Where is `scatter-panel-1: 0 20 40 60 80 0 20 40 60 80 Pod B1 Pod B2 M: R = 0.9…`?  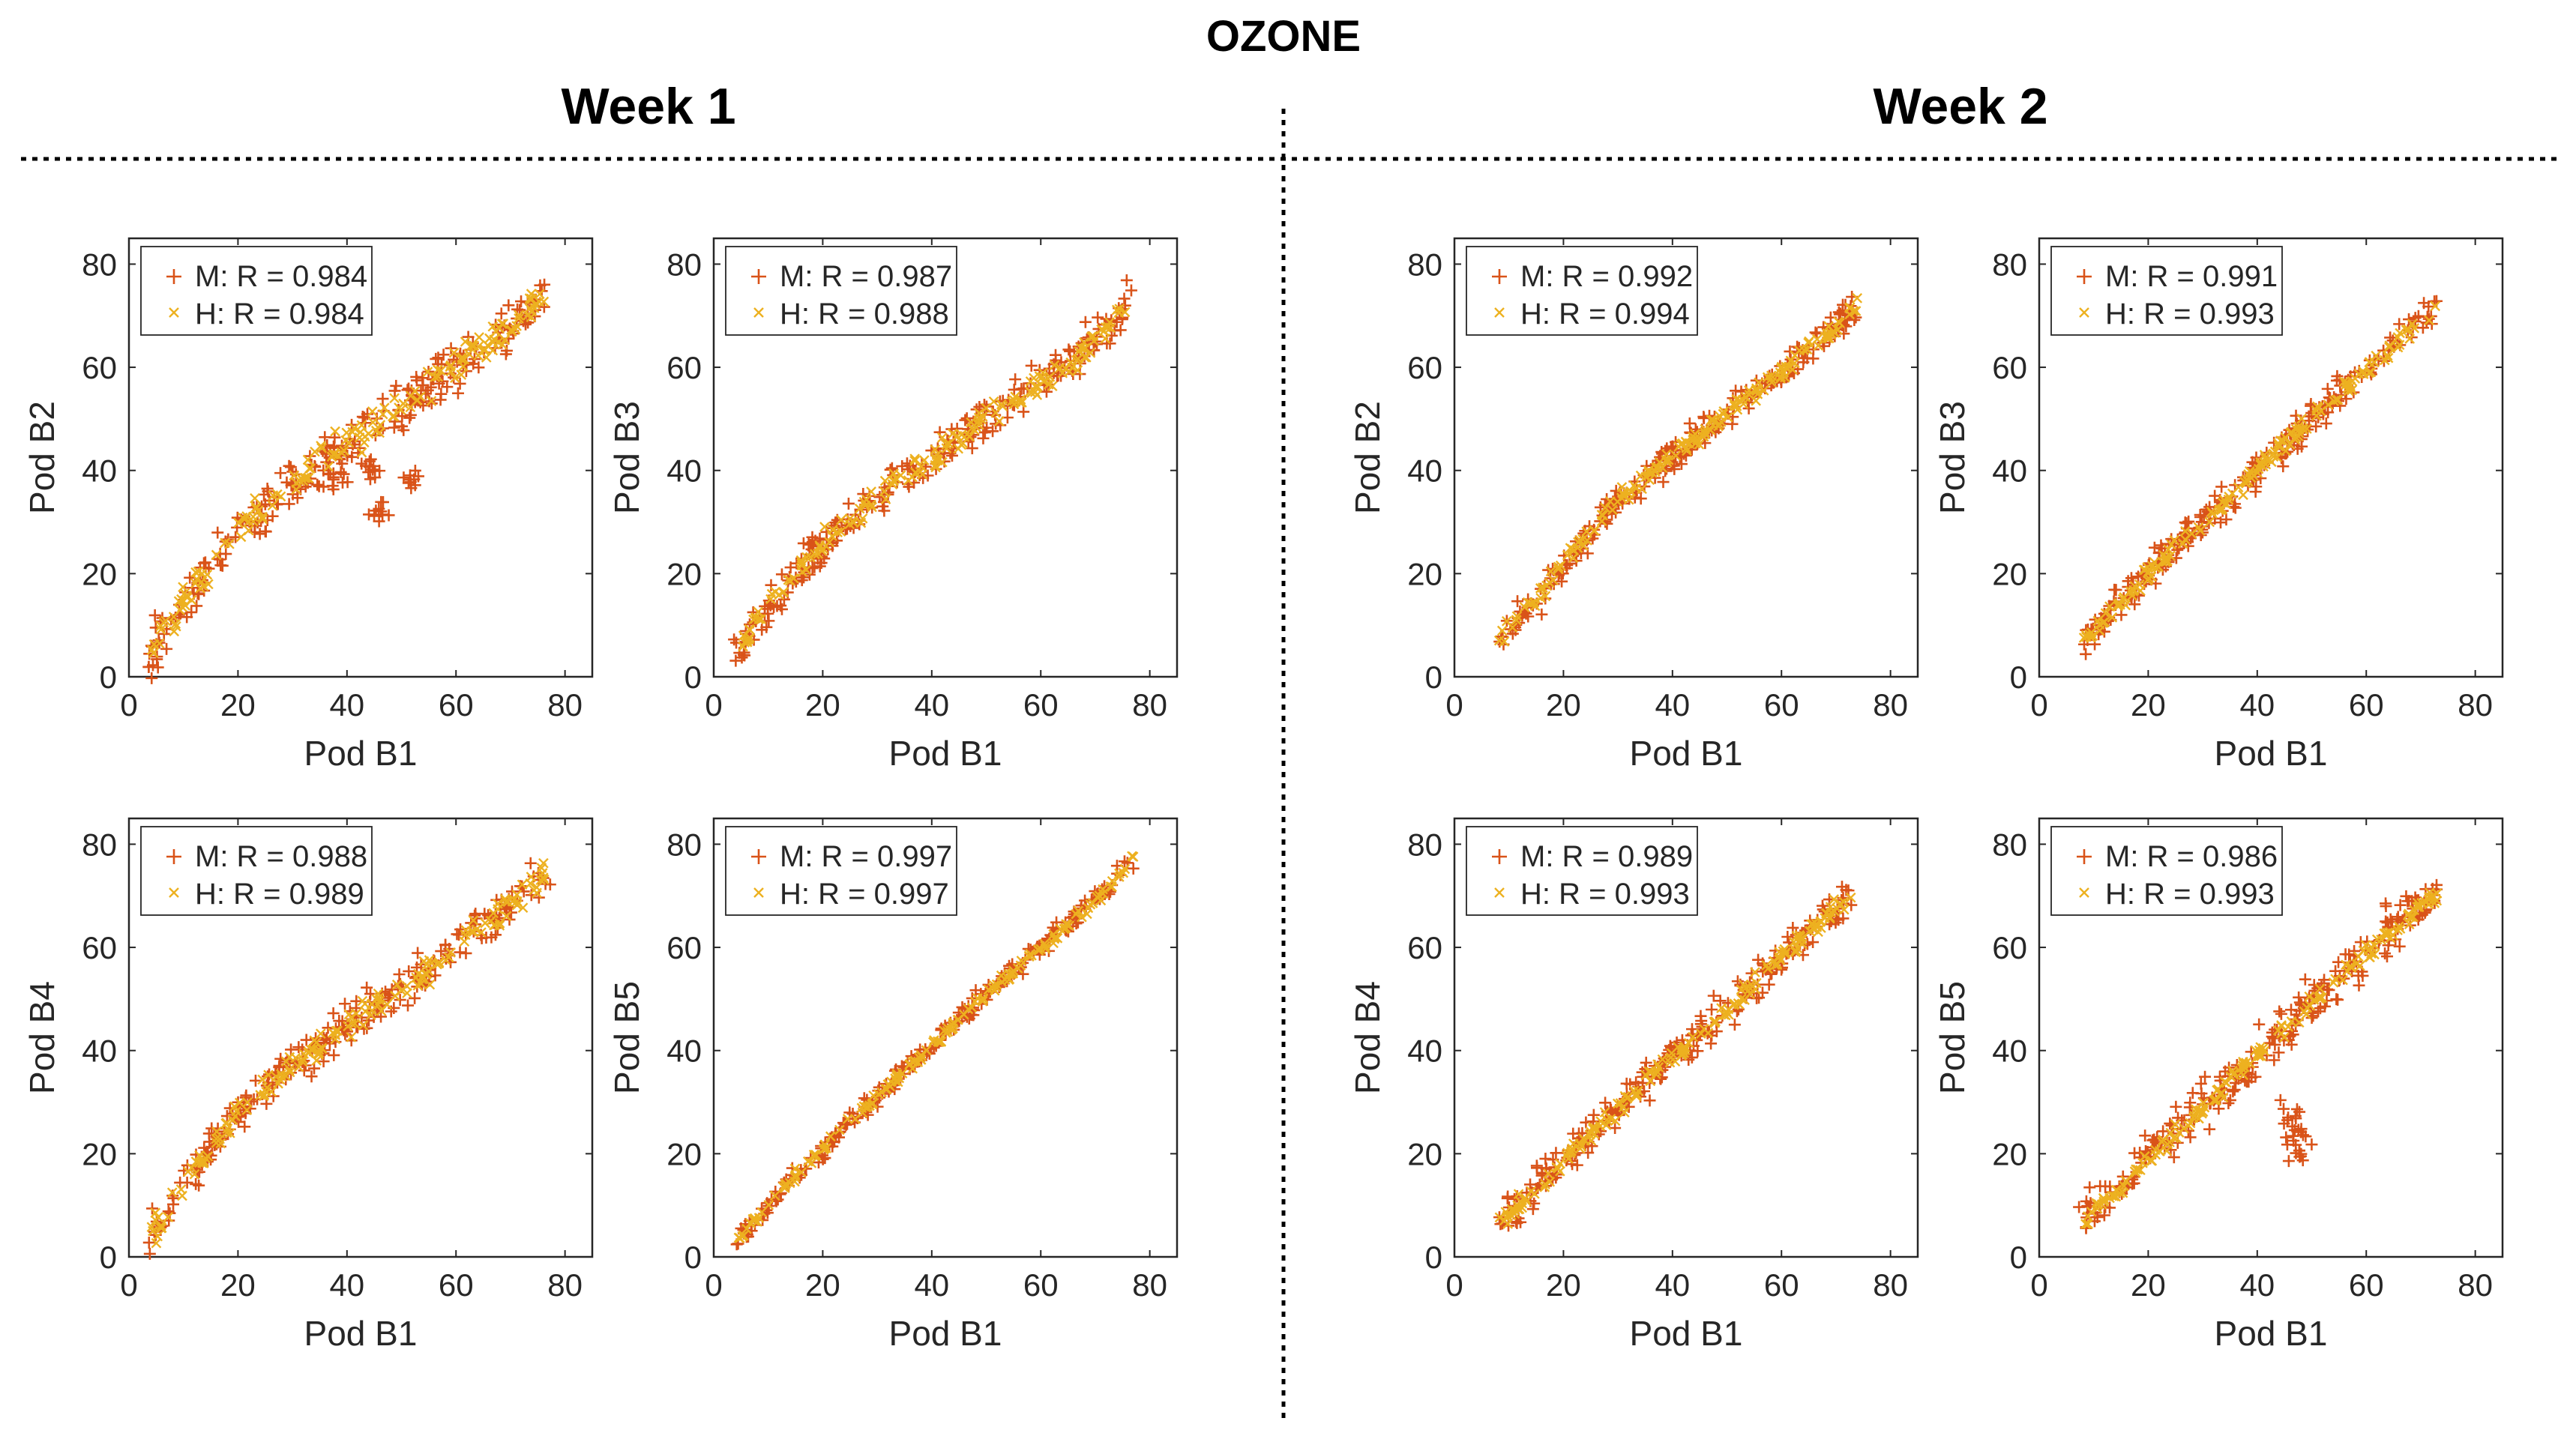
scatter-panel-1: 0 20 40 60 80 0 20 40 60 80 Pod B1 Pod B2 M: R = 0.9… is located at coordinates (308, 505).